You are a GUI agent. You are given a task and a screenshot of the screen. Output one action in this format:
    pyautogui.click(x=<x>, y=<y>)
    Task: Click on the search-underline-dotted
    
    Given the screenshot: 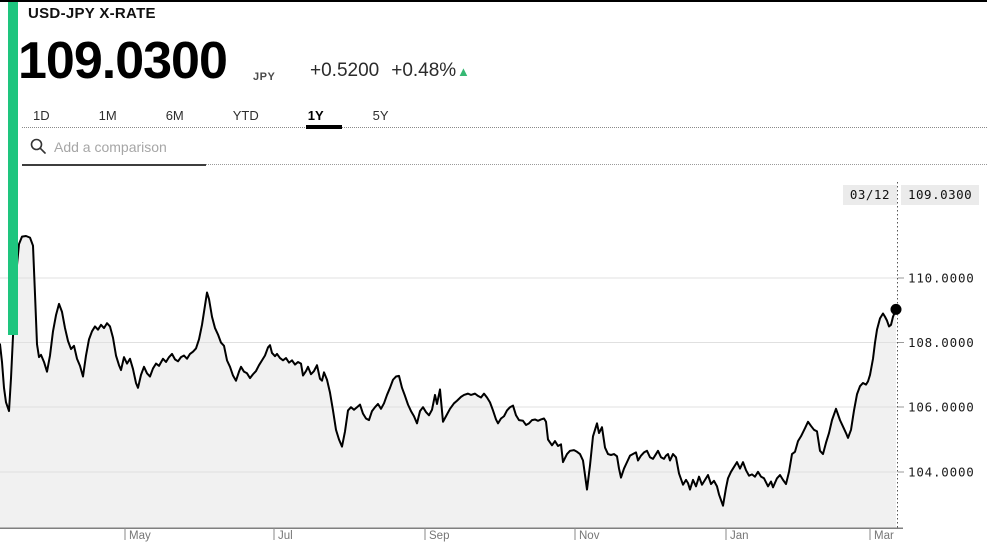 What is the action you would take?
    pyautogui.click(x=596, y=164)
    